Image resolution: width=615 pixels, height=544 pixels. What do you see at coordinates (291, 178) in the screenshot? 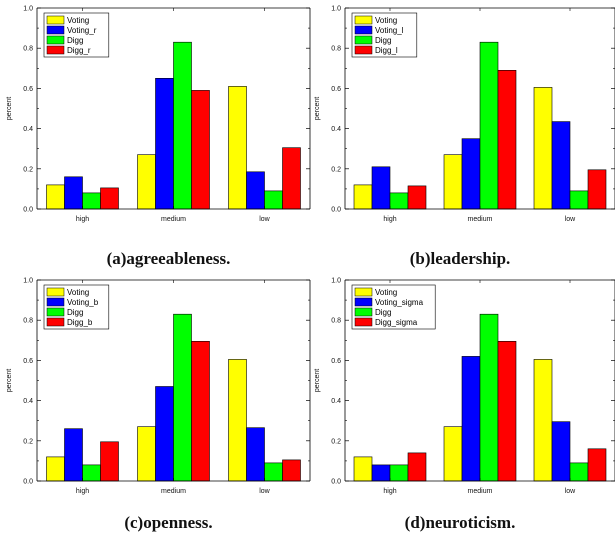
I see `bar-digg-r-low` at bounding box center [291, 178].